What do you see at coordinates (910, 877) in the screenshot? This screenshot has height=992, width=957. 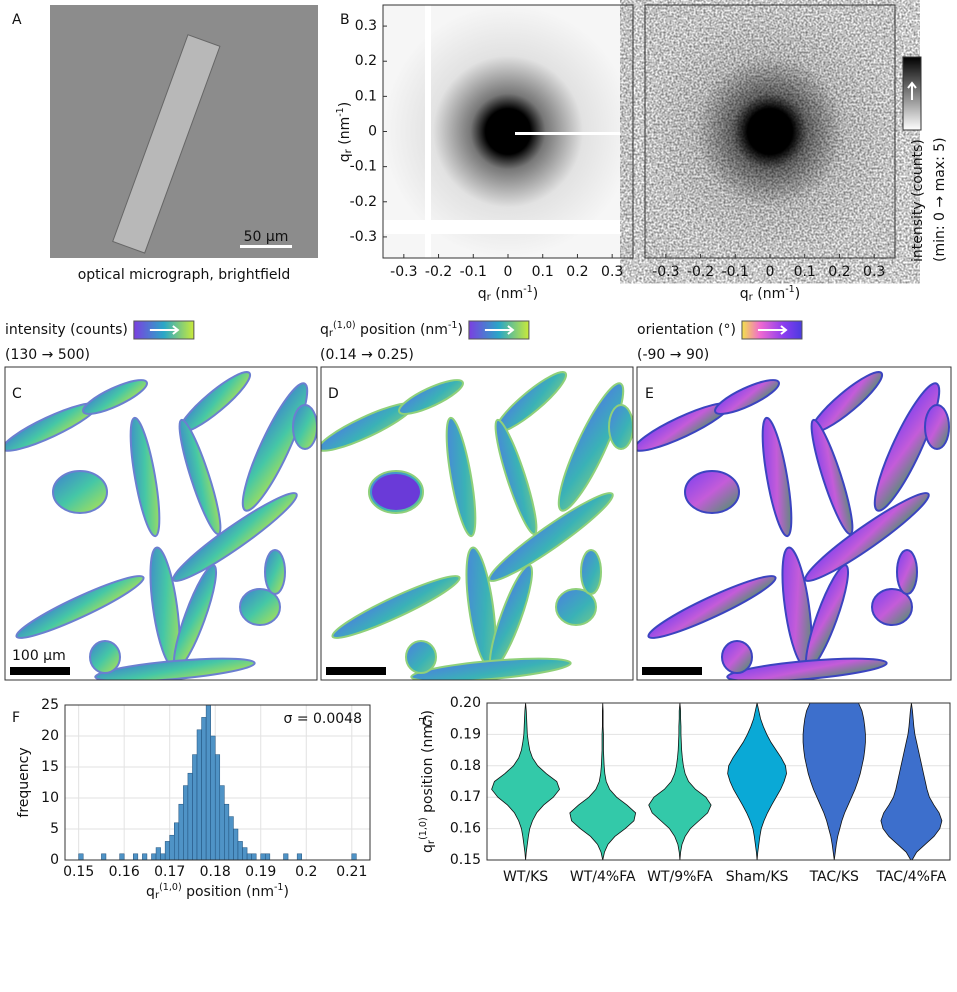 I see `x-tick-label: TAC/4%FA` at bounding box center [910, 877].